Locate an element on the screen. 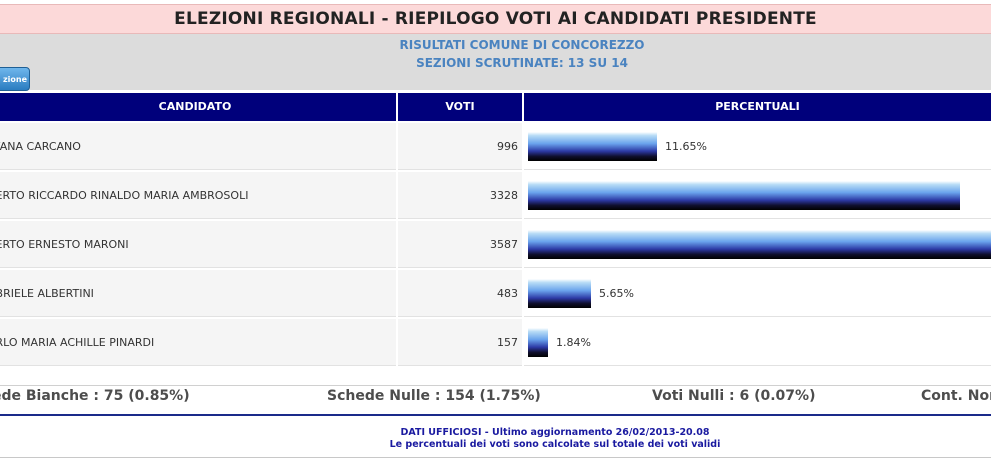  table-row: LVANA CARCANO 996 11.65% is located at coordinates (495, 146).